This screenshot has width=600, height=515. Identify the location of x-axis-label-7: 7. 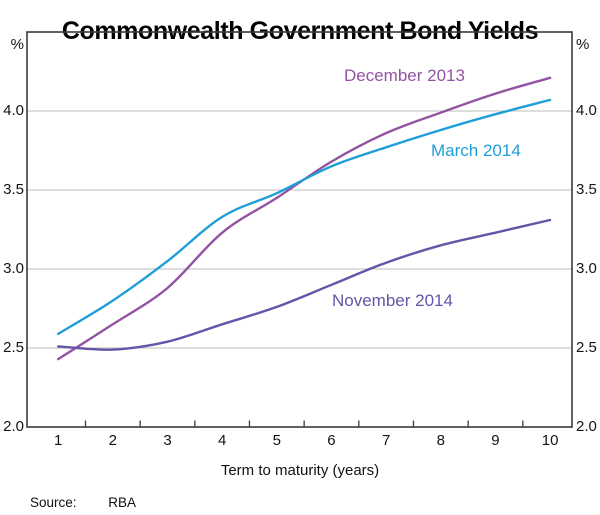
(386, 440).